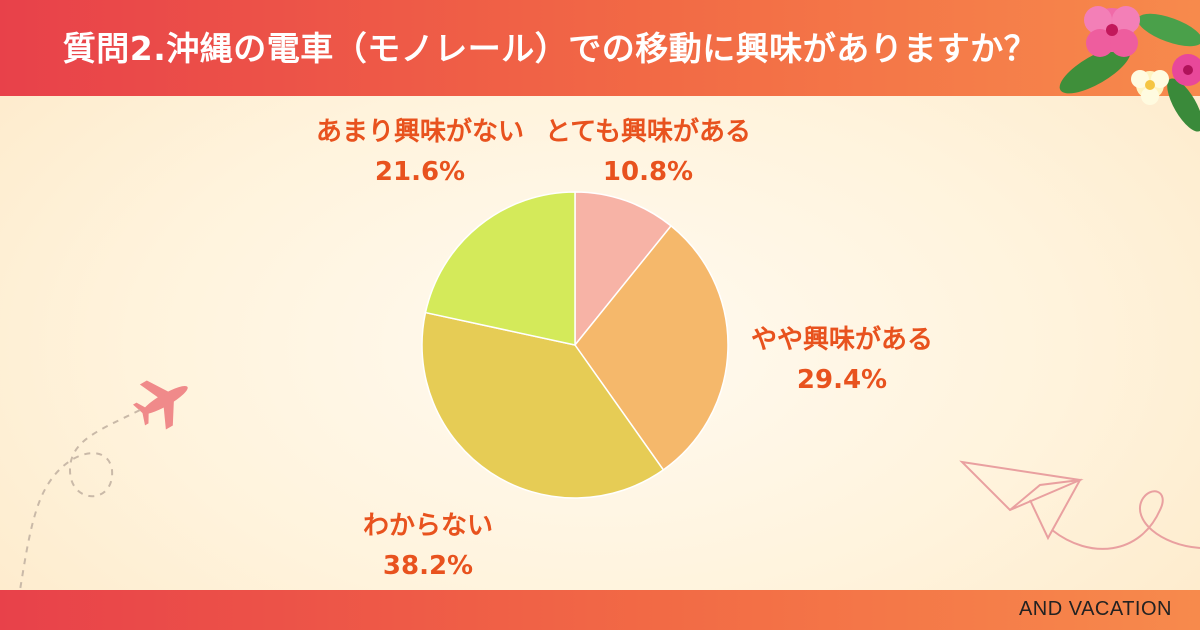 The height and width of the screenshot is (630, 1200). I want to click on slice-label-3: あまり興味がない 21.6%, so click(420, 152).